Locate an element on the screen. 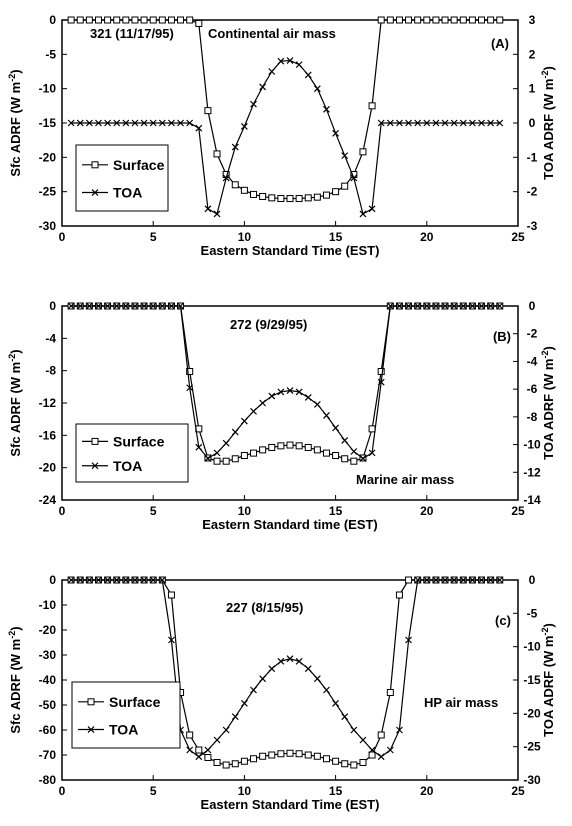  run-label: 227 (8/15/95) is located at coordinates (264, 607).